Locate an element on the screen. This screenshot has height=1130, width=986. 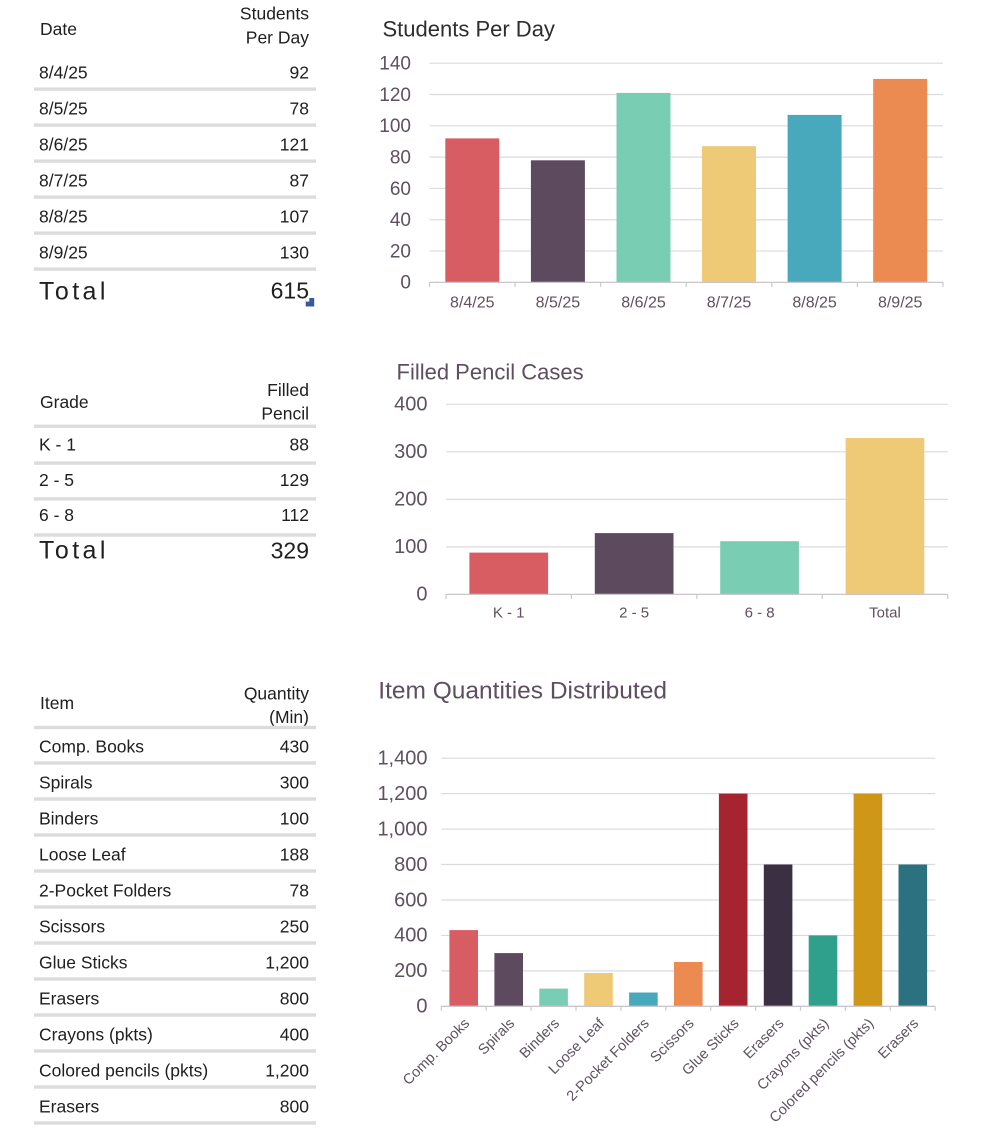
svg-text: Binders is located at coordinates (69, 819).